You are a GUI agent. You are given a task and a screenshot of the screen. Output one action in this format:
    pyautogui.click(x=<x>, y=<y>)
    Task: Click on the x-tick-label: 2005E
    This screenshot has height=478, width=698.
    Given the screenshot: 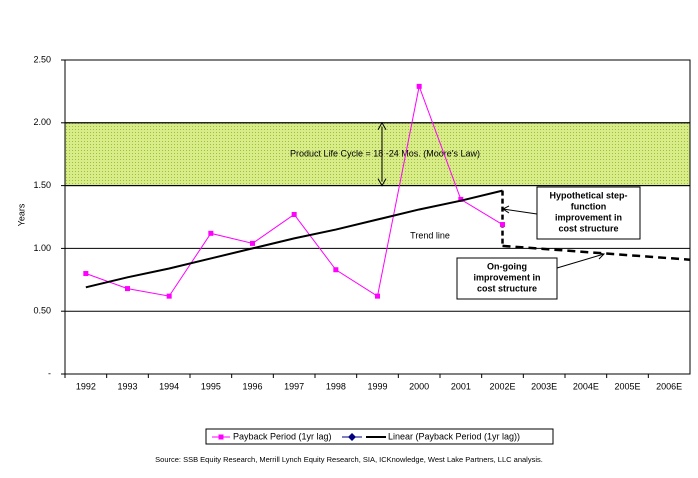 What is the action you would take?
    pyautogui.click(x=627, y=386)
    